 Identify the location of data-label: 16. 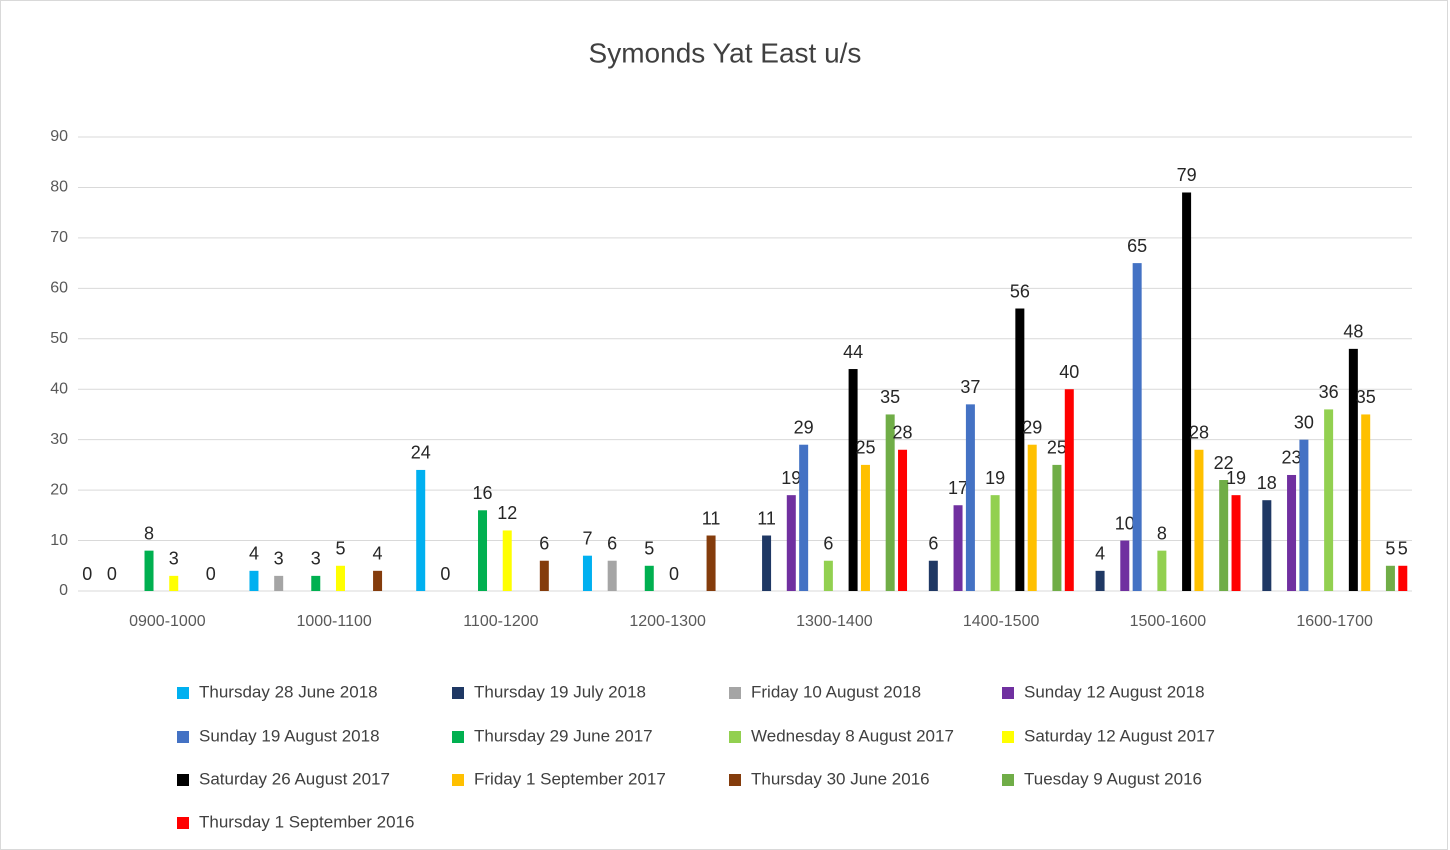
(482, 493).